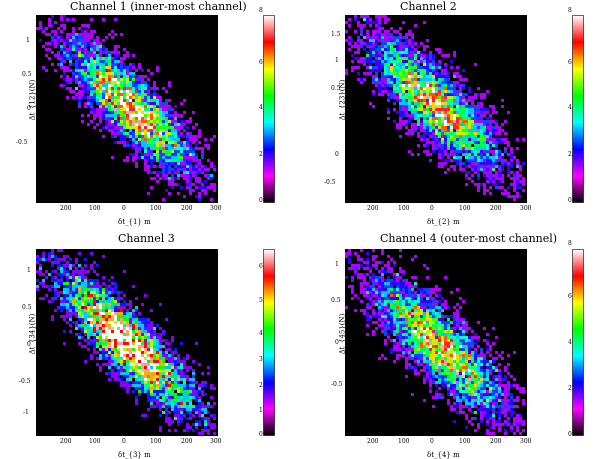  I want to click on panel-1-ytick: 0.5, so click(27, 74).